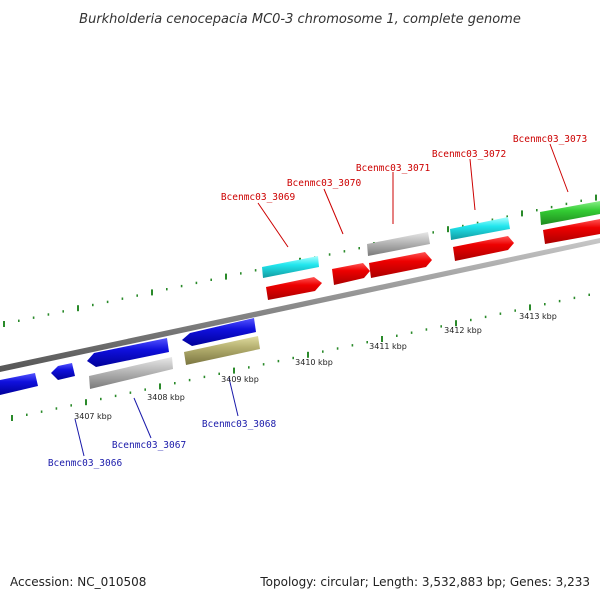 This screenshot has width=600, height=600. Describe the element at coordinates (239, 424) in the screenshot. I see `gene-label-bcenmc03-3068: Bcenmc03_3068` at that location.